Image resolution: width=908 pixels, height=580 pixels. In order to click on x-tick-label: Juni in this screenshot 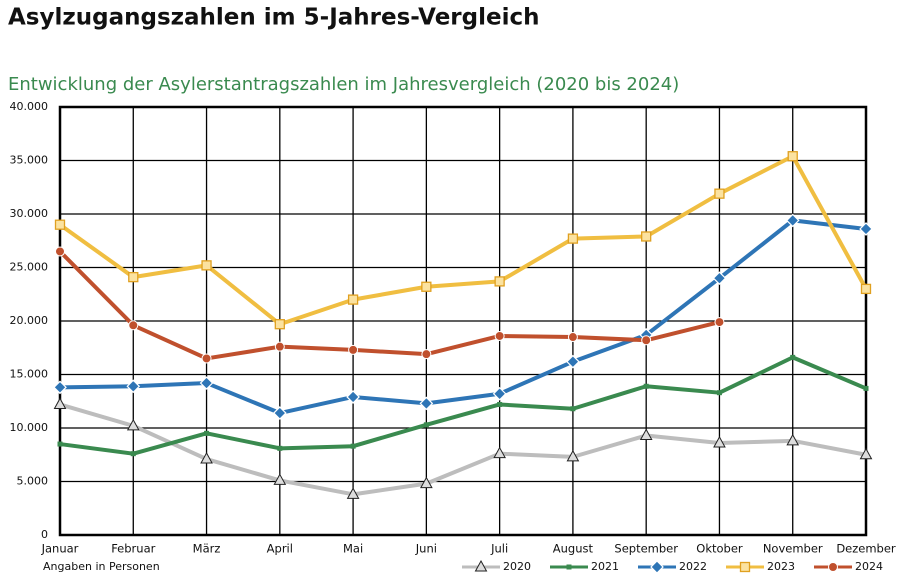, I will do `click(426, 549)`.